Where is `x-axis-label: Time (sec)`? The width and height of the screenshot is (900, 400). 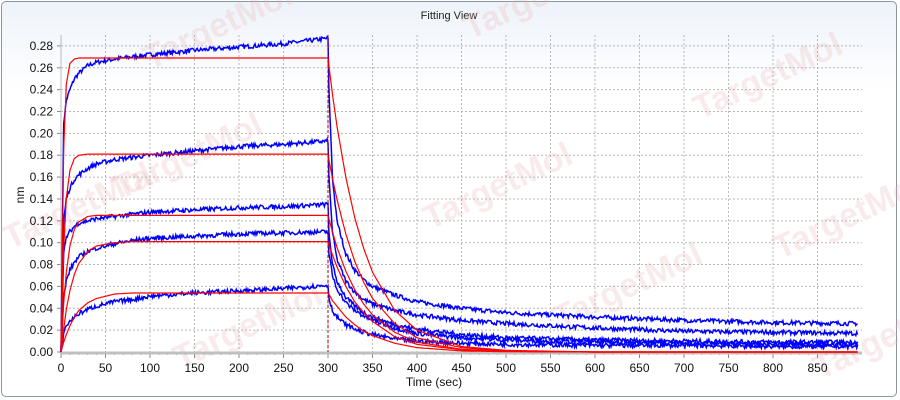 x-axis-label: Time (sec) is located at coordinates (434, 382).